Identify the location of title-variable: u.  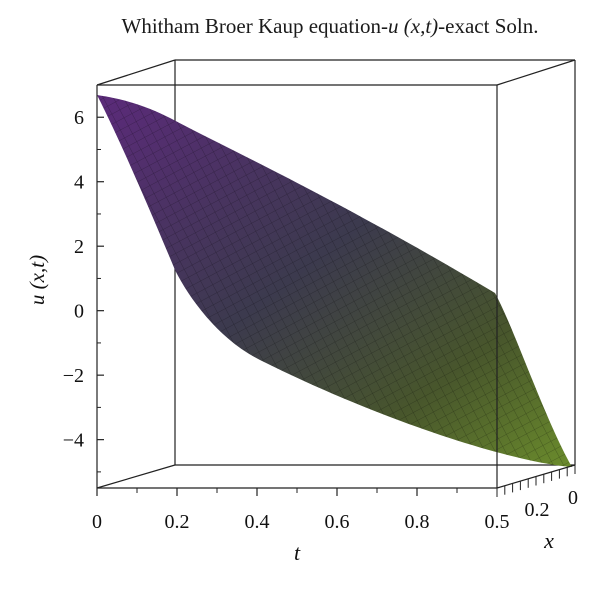
(393, 26).